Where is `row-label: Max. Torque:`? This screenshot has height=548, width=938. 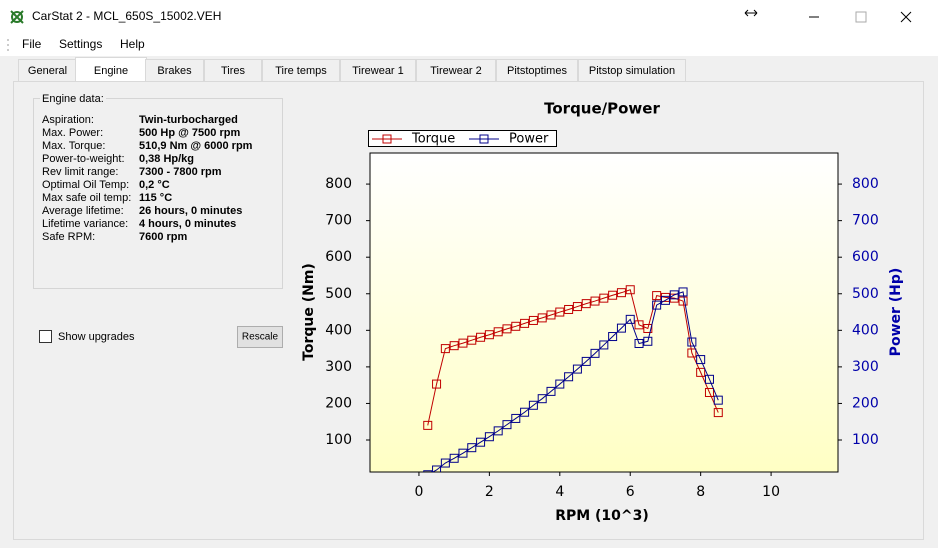
row-label: Max. Torque: is located at coordinates (73, 146).